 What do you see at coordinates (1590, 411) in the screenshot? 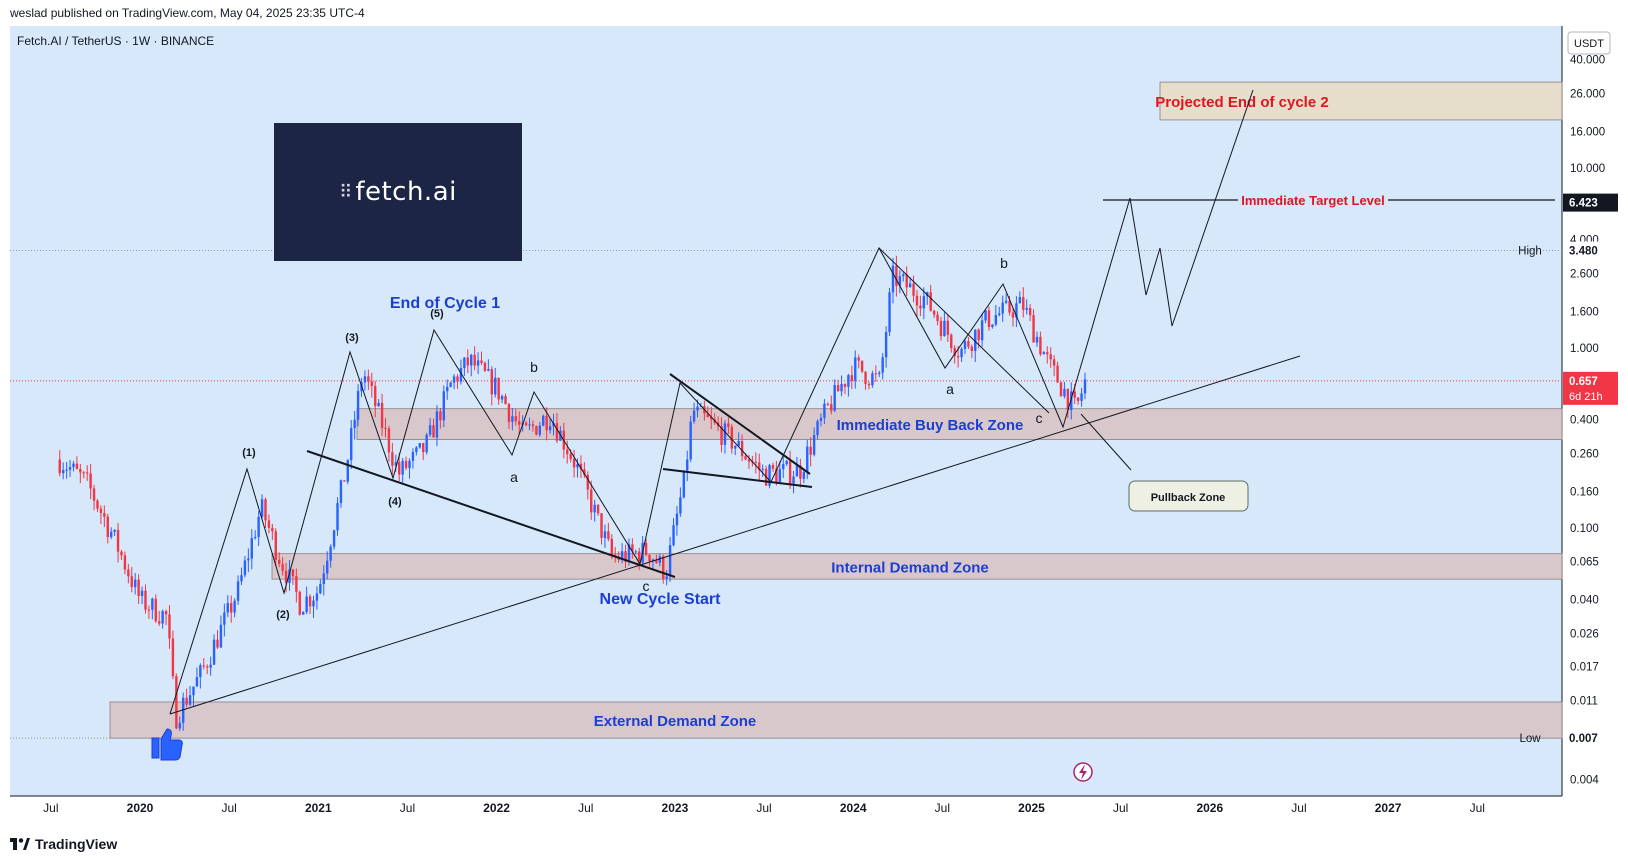
I see `price-axis-background` at bounding box center [1590, 411].